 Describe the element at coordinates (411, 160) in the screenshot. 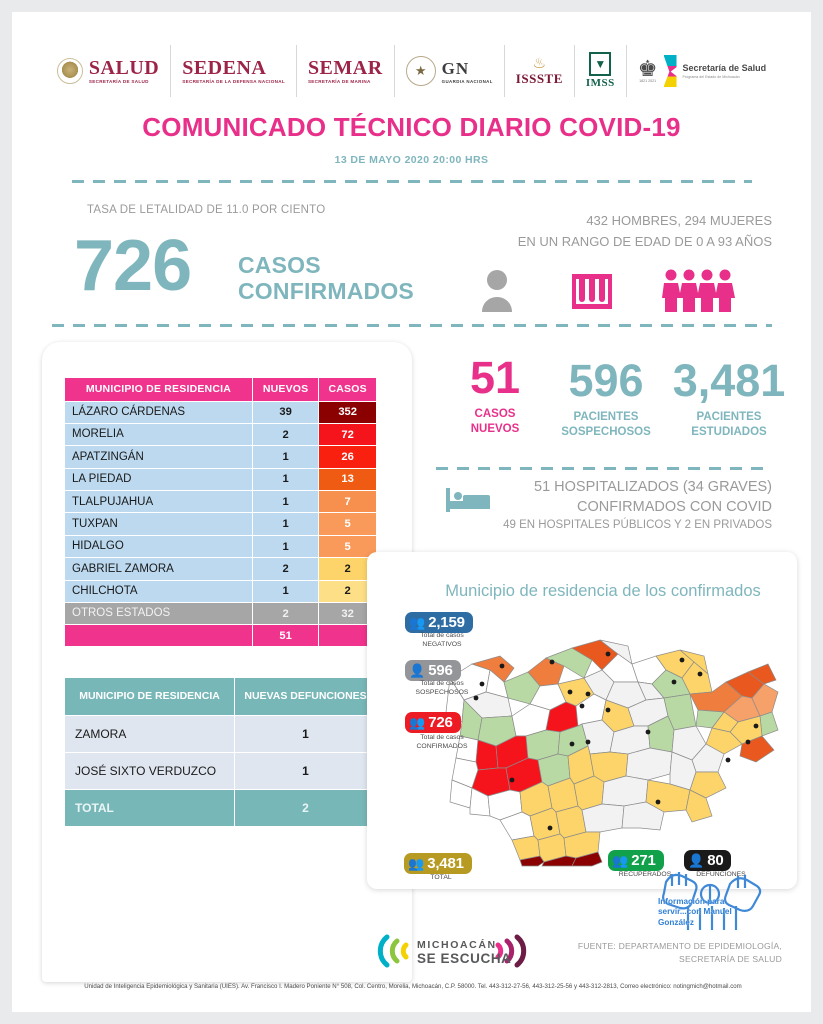

I see `report-date: 13 DE MAYO 2020 20:00 HRS` at that location.